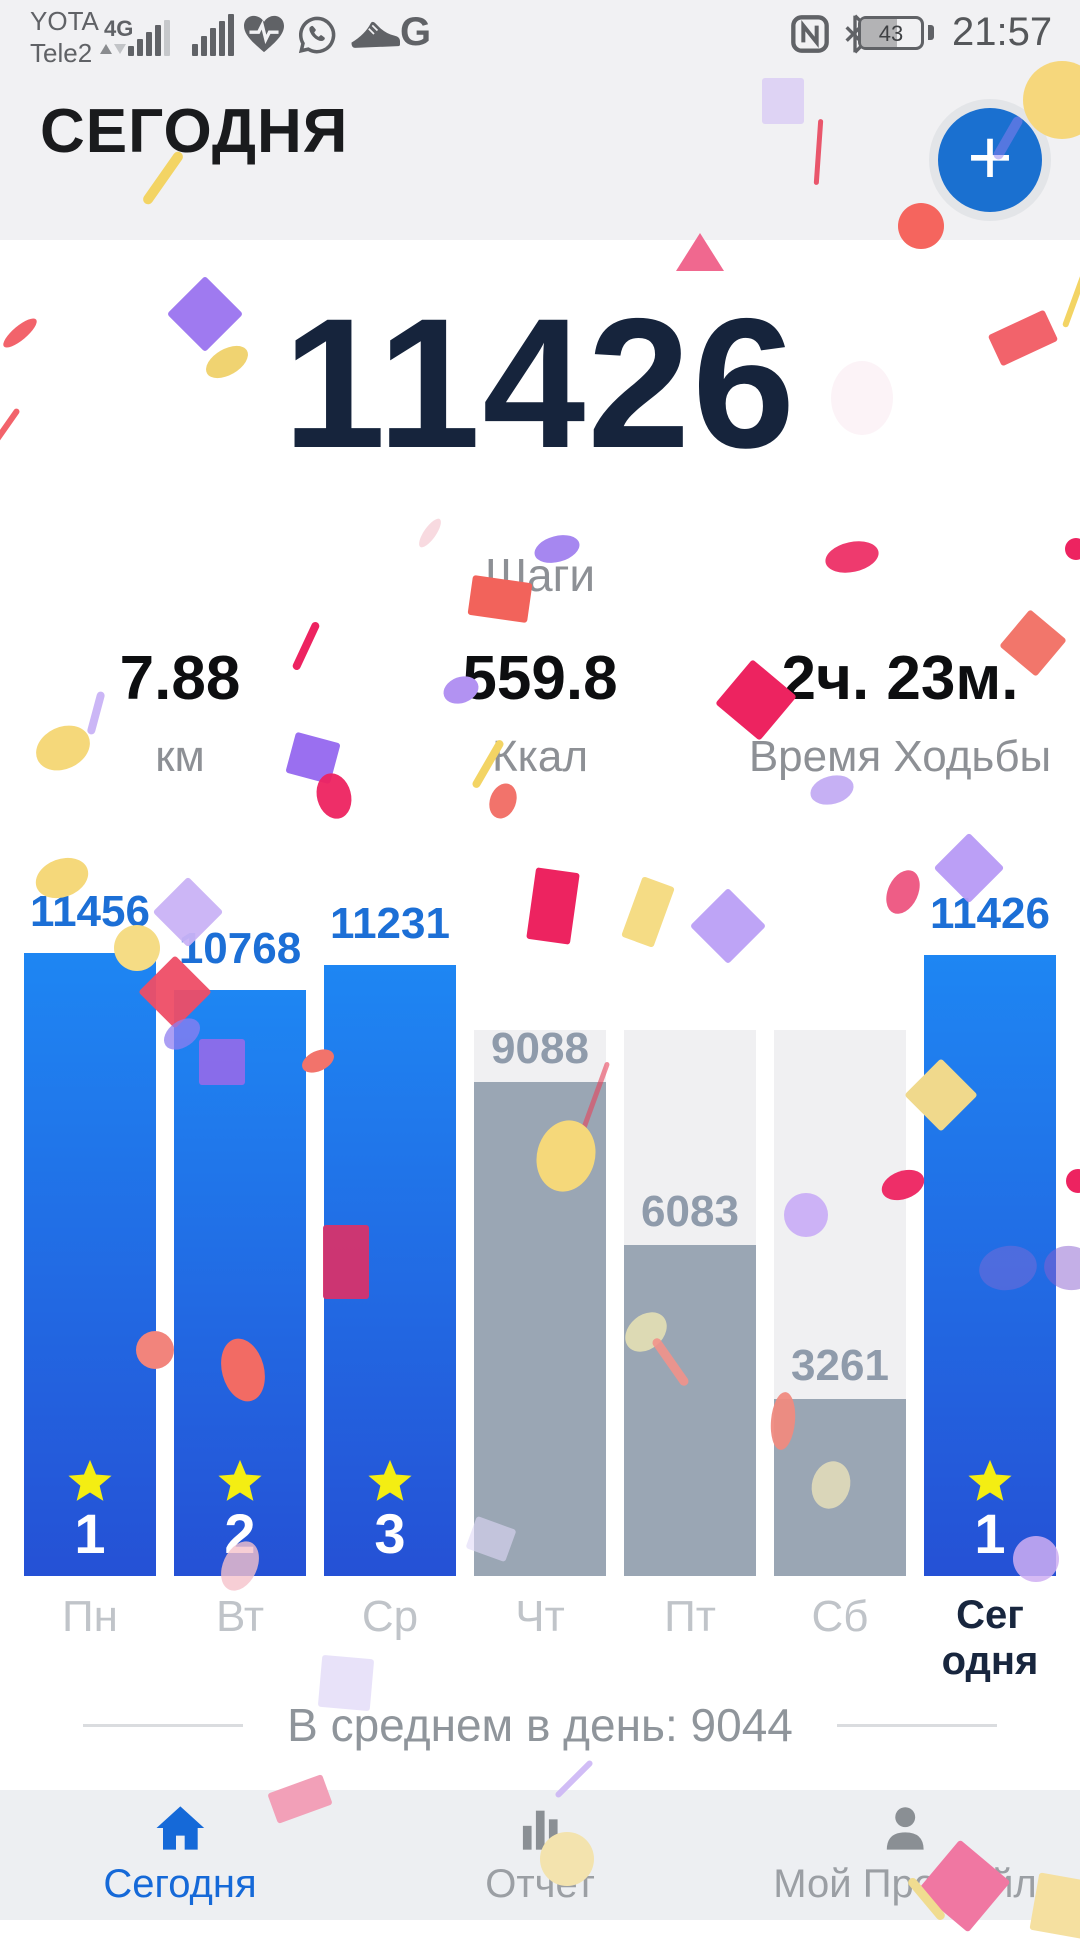  I want to click on nav-label-report: Отчет, so click(540, 1884).